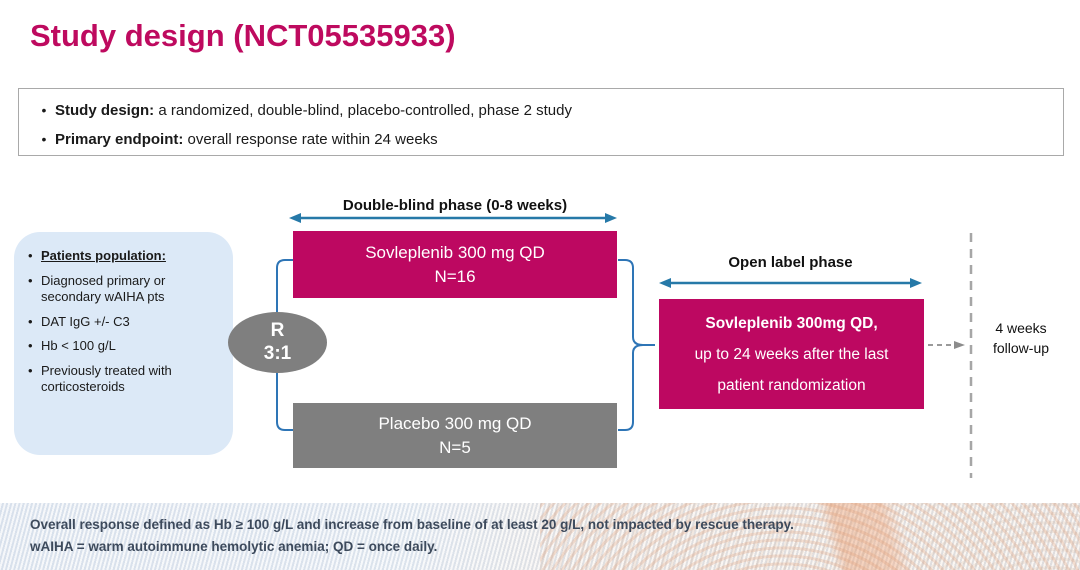  Describe the element at coordinates (455, 264) in the screenshot. I see `arm-sovleplenib-box: Sovleplenib 300 mg QD N=16` at that location.